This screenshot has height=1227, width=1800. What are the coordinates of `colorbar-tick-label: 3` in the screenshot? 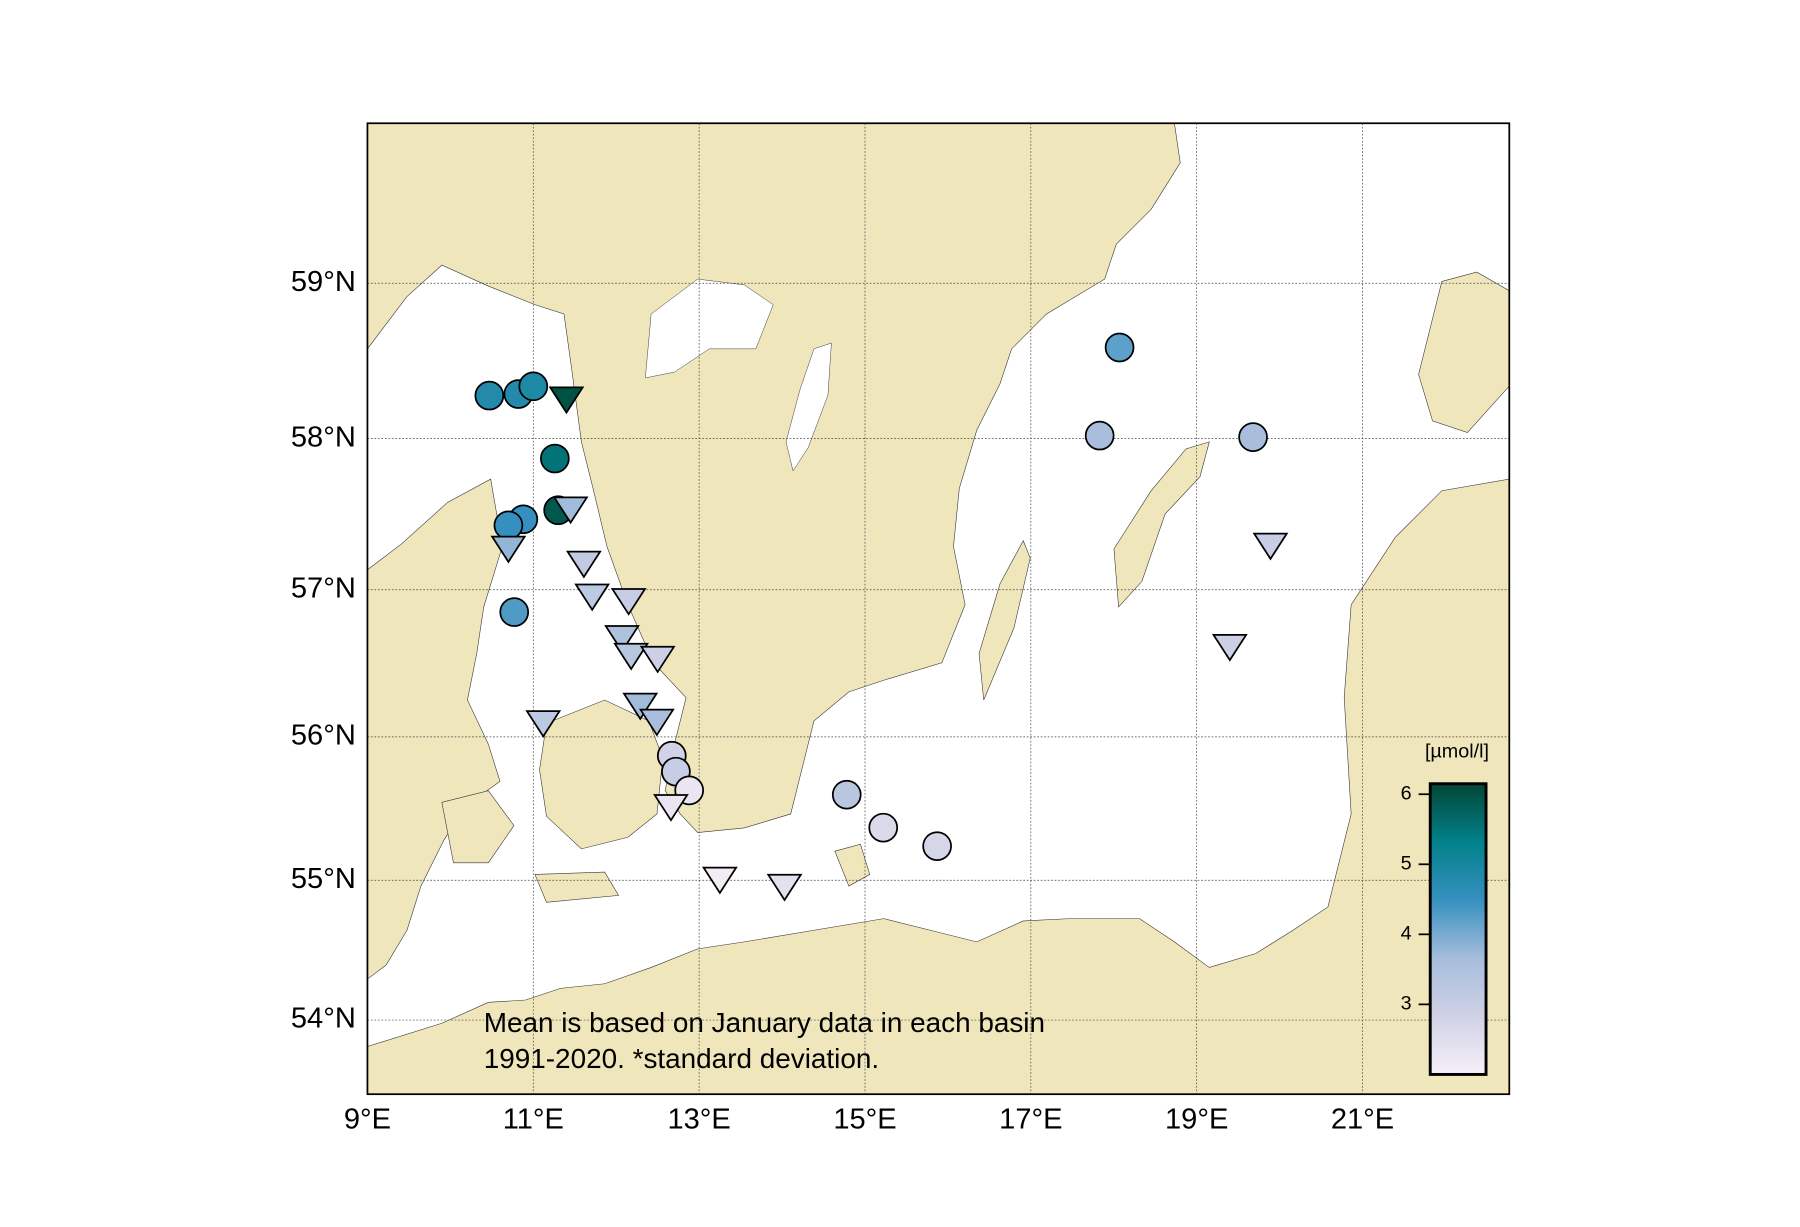 It's located at (1406, 1004).